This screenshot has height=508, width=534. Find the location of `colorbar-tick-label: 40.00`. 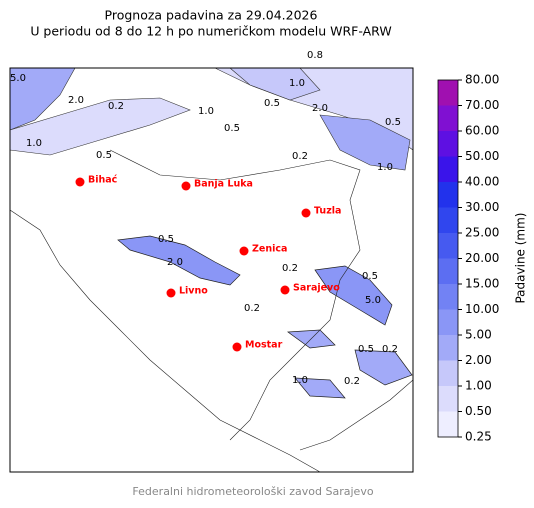

colorbar-tick-label: 40.00 is located at coordinates (482, 182).